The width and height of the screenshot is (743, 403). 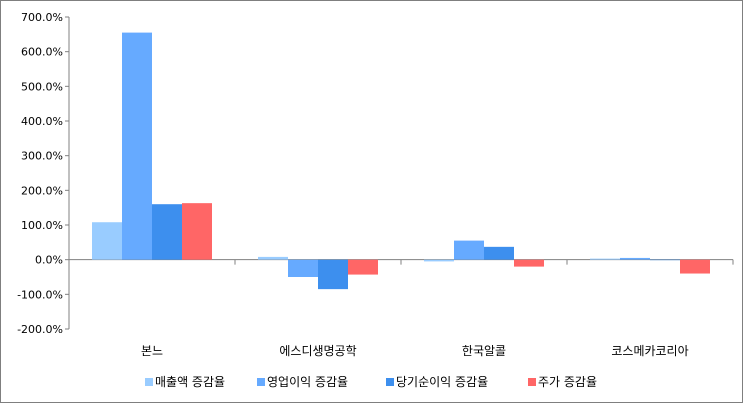 I want to click on legend-label: 매출액 증감율, so click(x=190, y=382).